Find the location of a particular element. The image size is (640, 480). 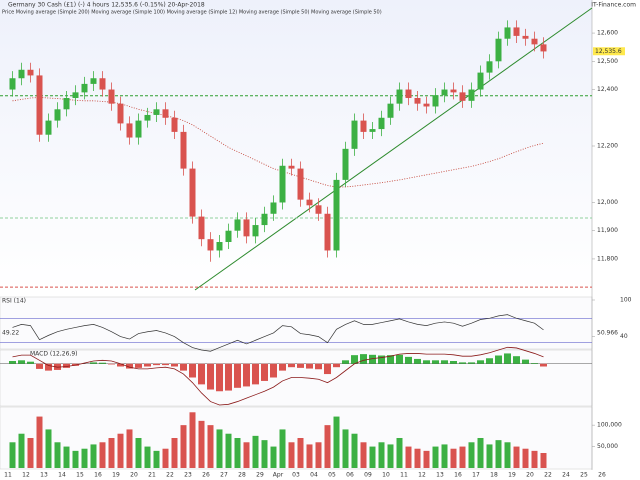

x-tick-label: 23 is located at coordinates (188, 475).